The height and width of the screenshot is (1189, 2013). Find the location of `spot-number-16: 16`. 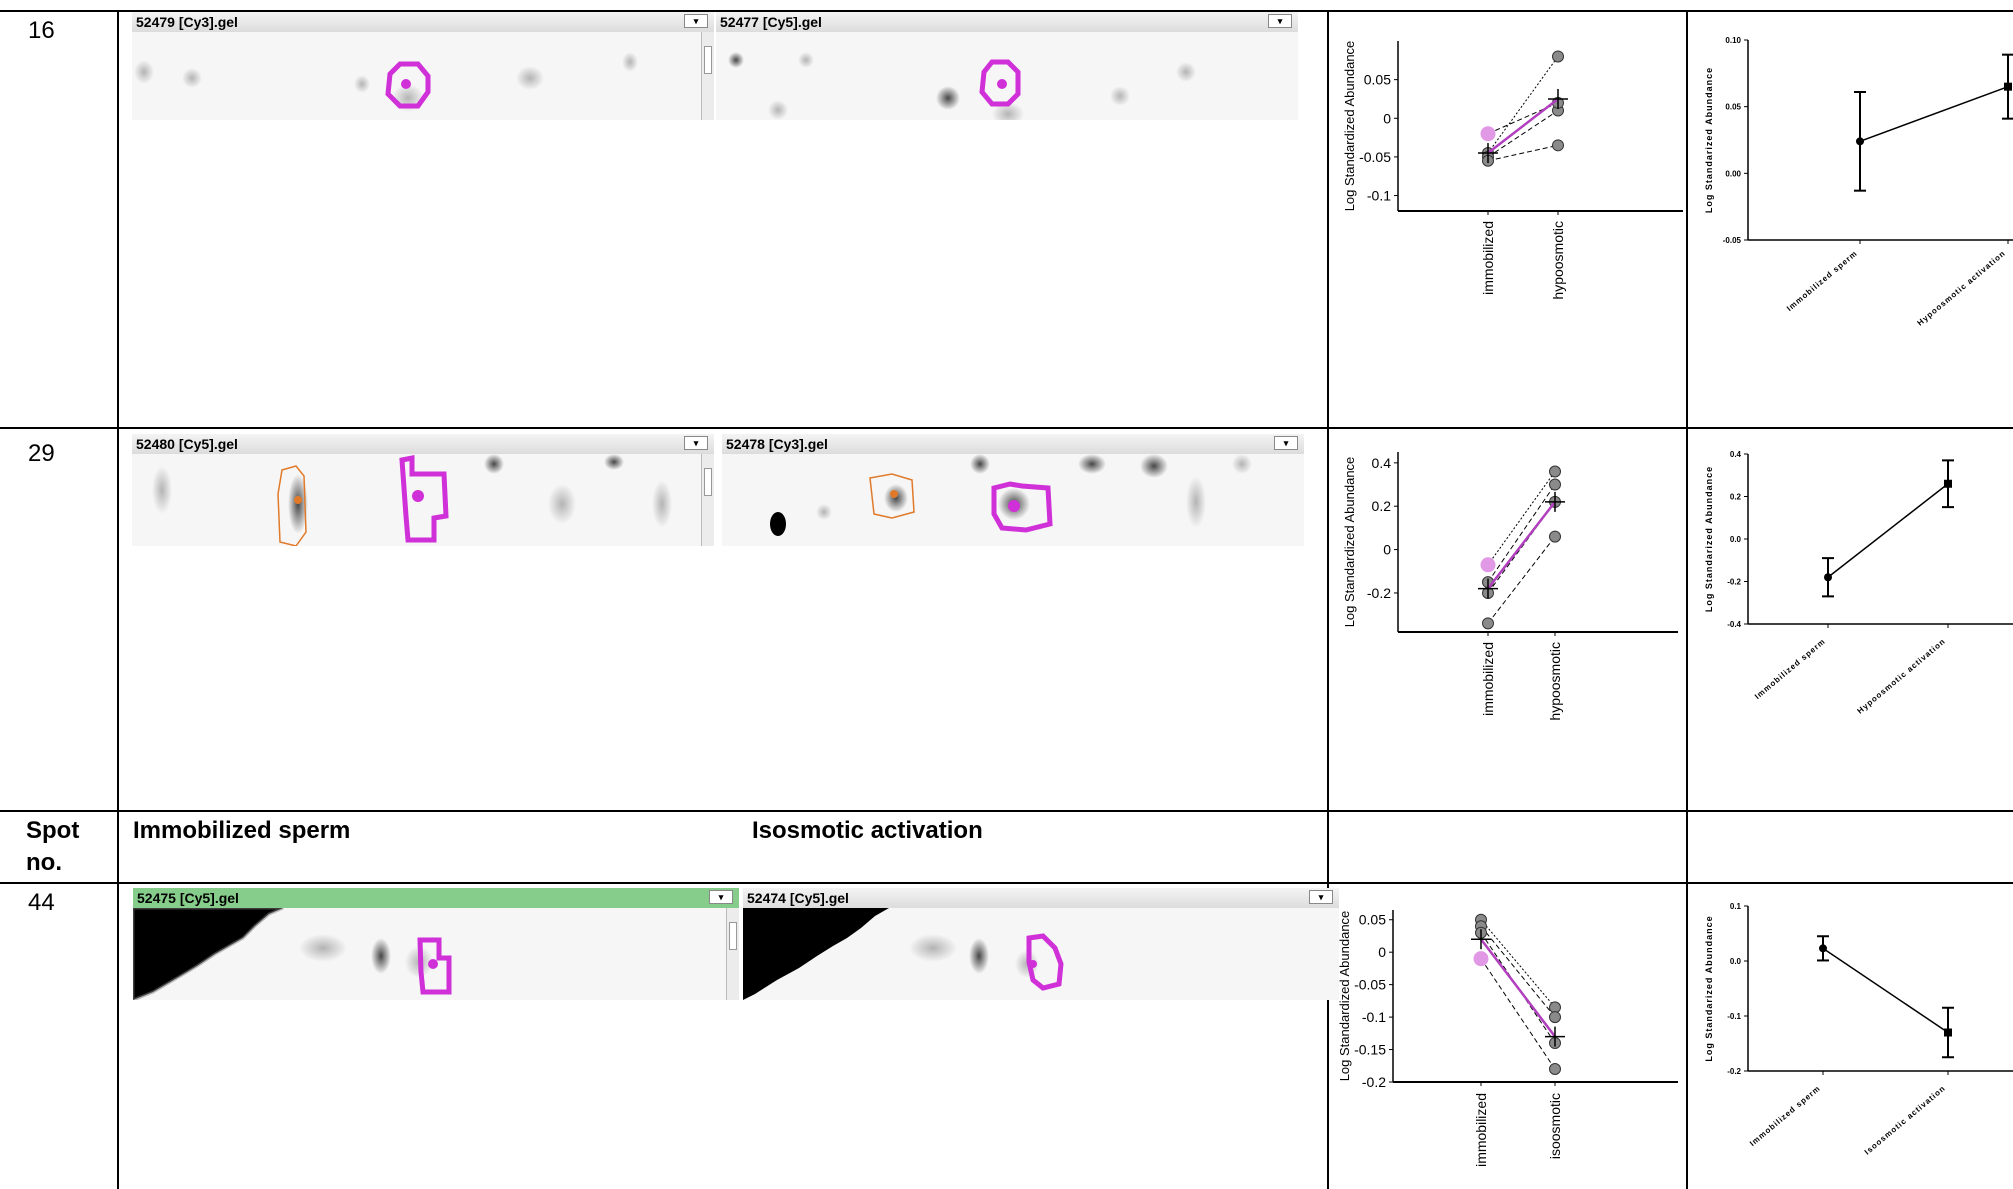

spot-number-16: 16 is located at coordinates (41, 30).